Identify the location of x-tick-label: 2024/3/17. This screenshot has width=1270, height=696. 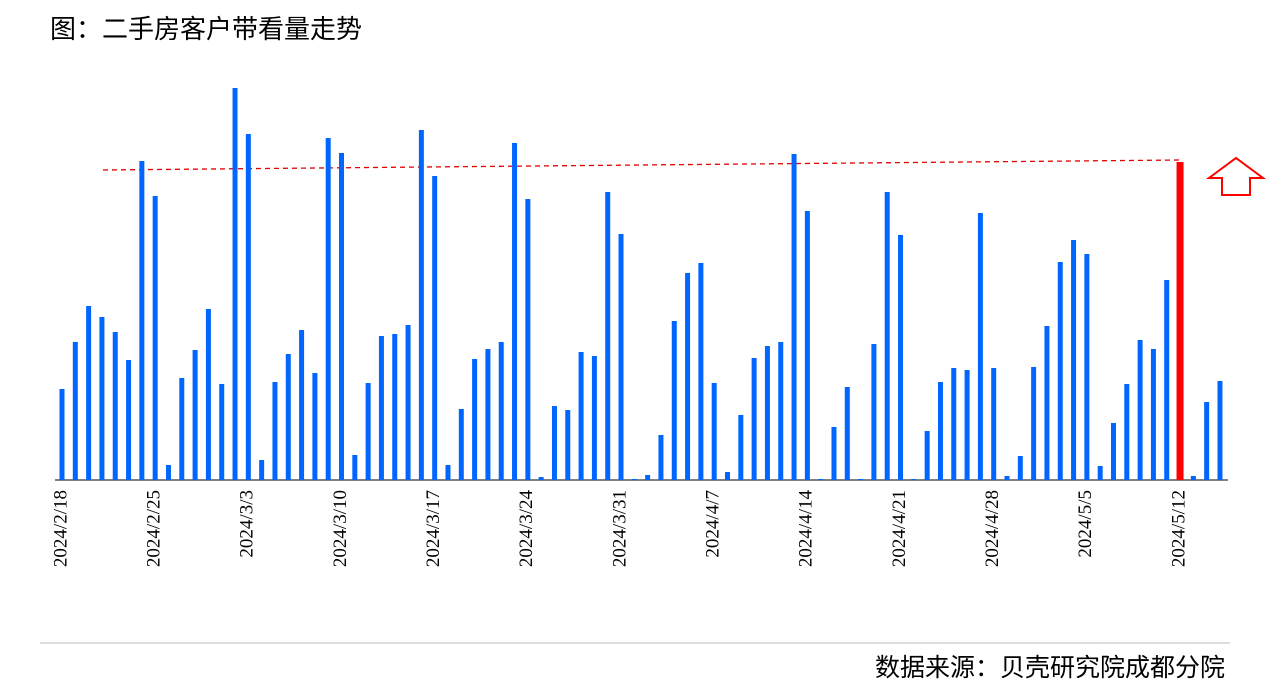
(433, 528).